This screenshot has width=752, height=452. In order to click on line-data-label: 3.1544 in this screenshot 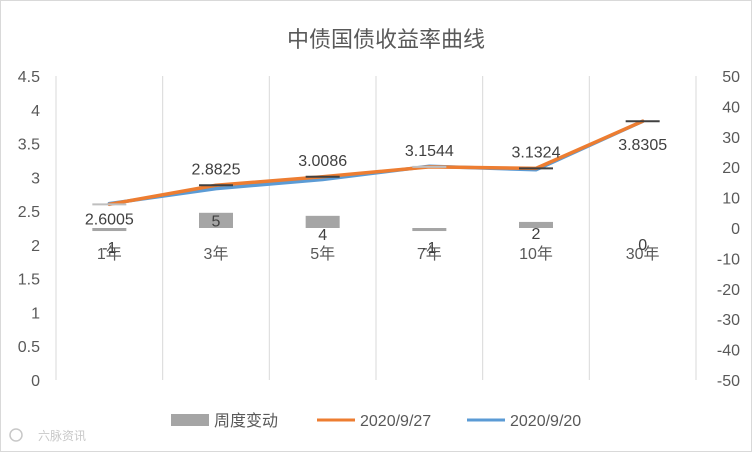, I will do `click(429, 151)`.